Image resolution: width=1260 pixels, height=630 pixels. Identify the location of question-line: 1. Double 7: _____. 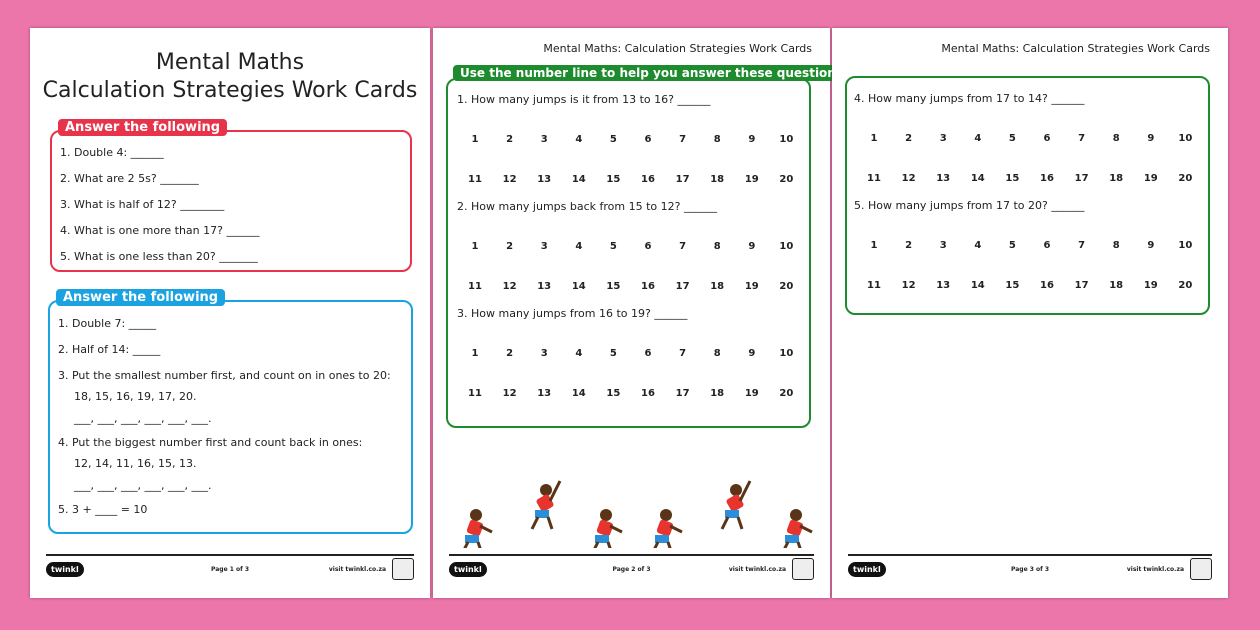
(107, 323).